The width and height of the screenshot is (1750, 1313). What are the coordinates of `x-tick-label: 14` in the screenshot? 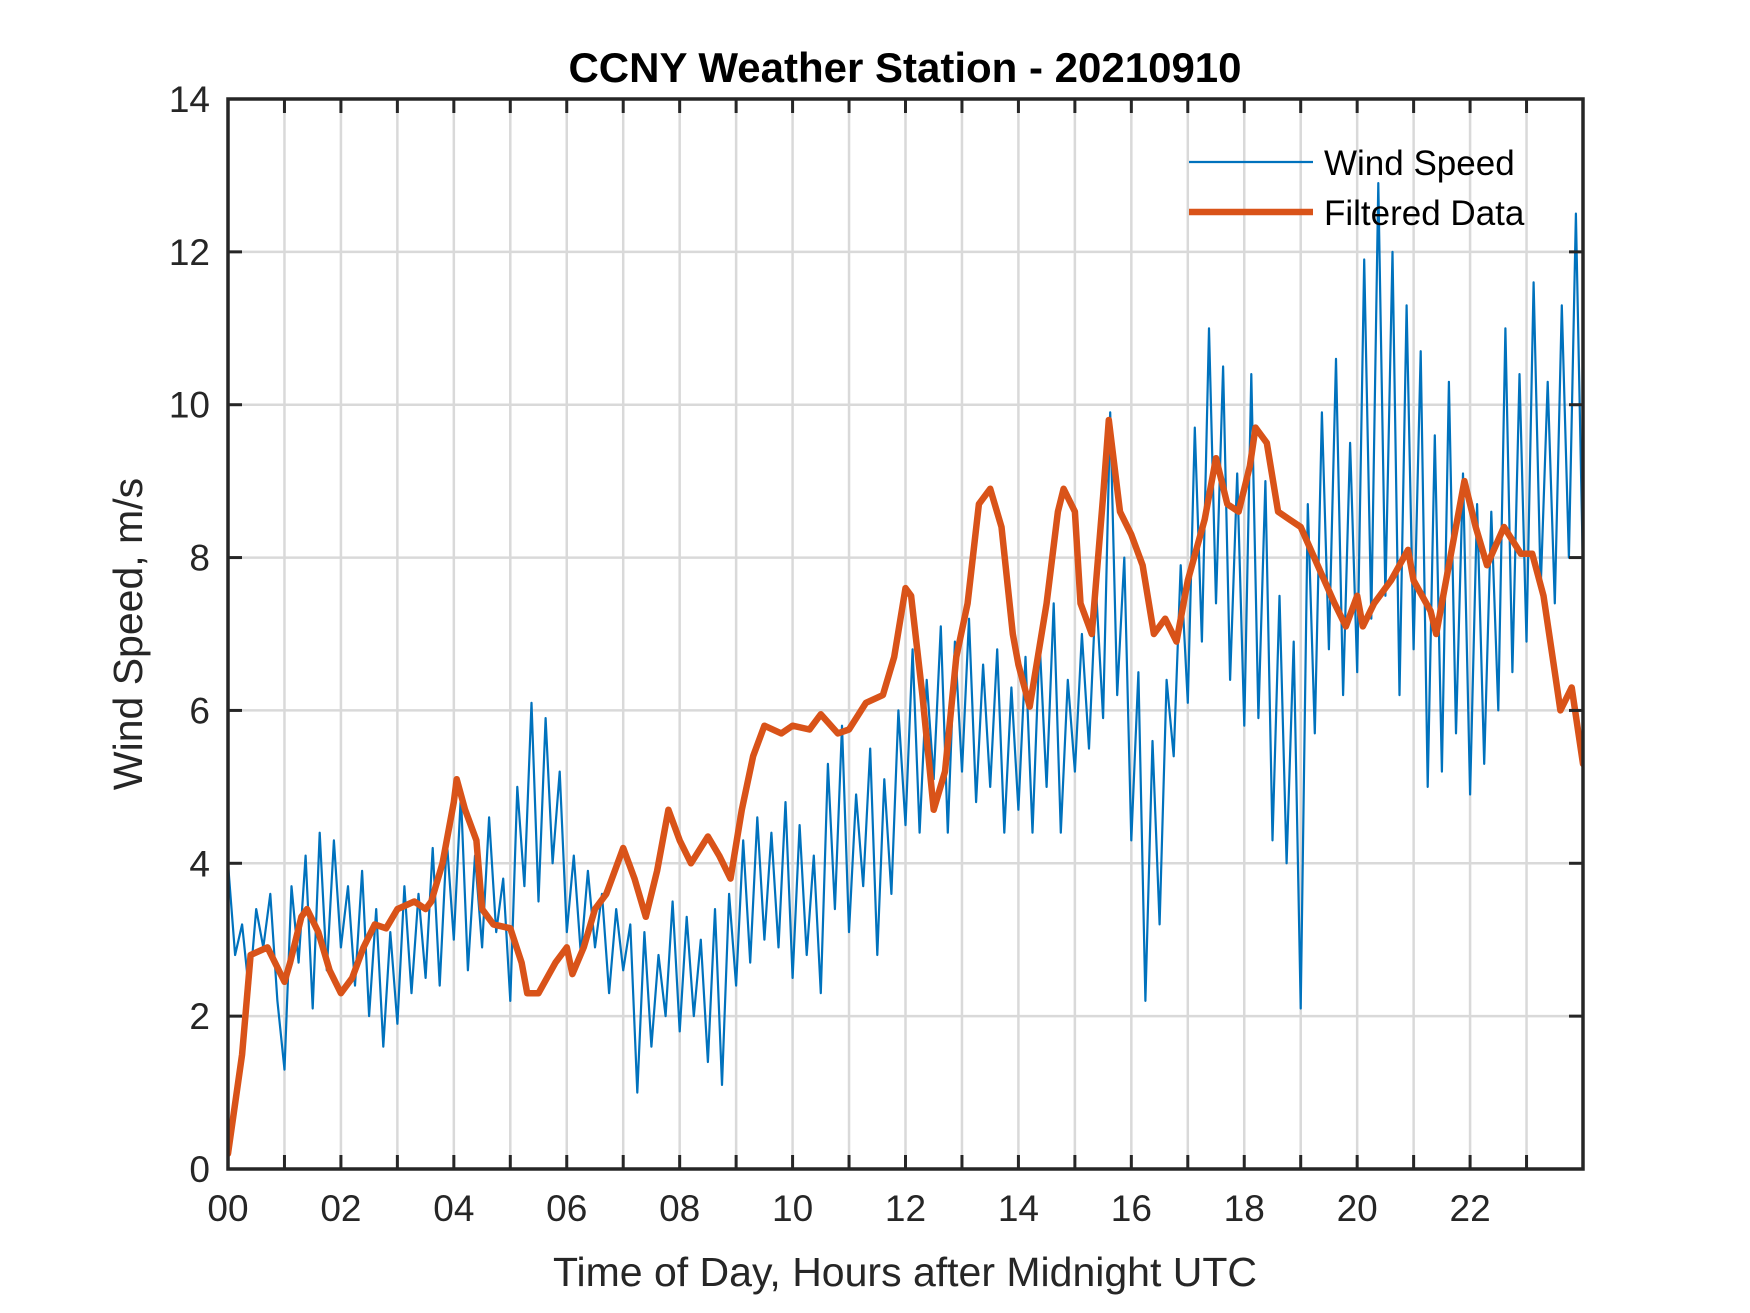 It's located at (1018, 1208).